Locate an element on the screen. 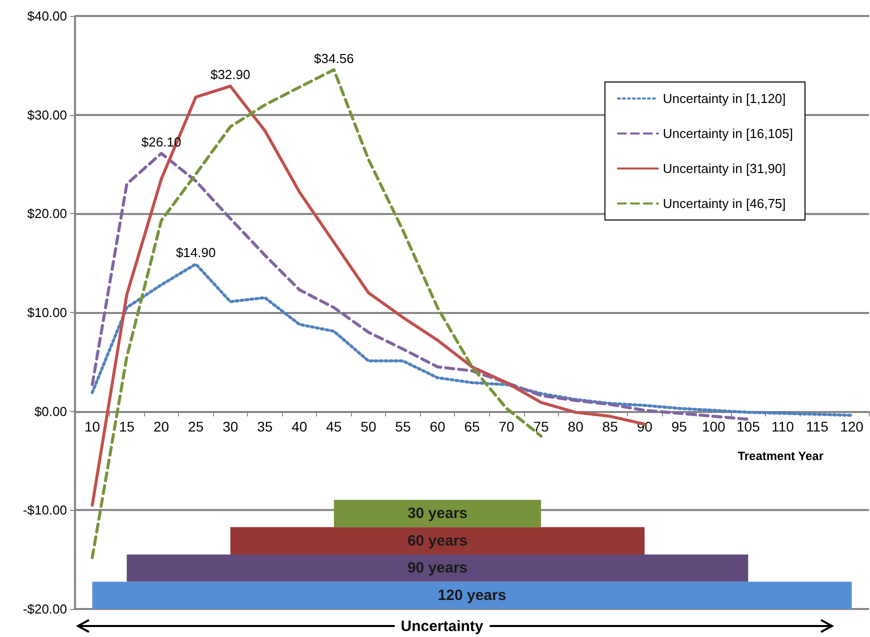 This screenshot has height=637, width=870. x-tick-label: 45 is located at coordinates (334, 426).